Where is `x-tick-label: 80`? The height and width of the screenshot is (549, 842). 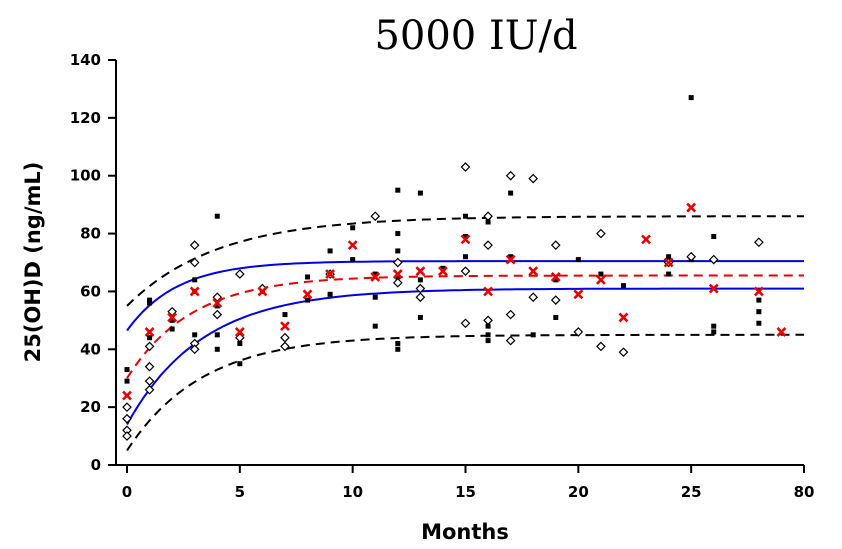 x-tick-label: 80 is located at coordinates (804, 492).